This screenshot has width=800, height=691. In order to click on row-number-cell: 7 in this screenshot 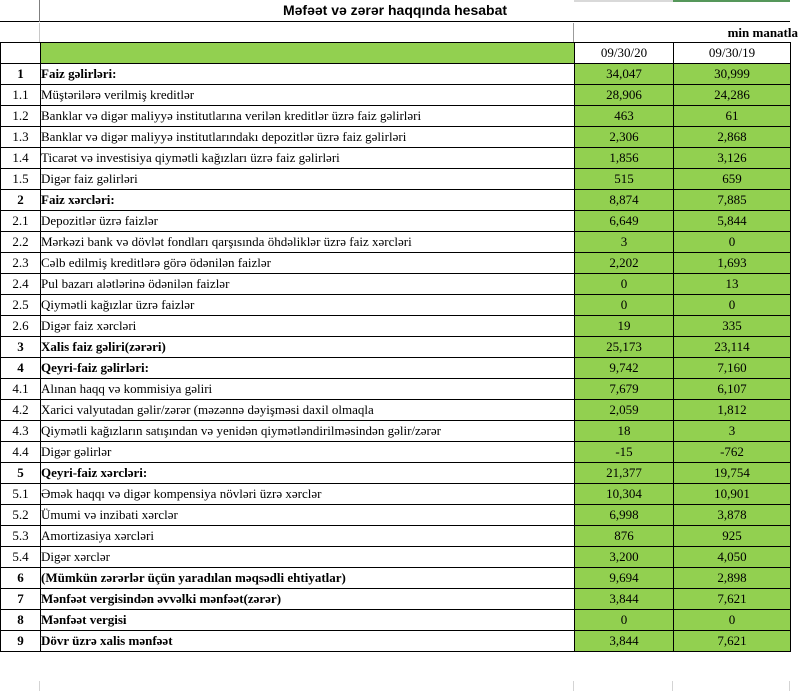, I will do `click(20, 599)`.